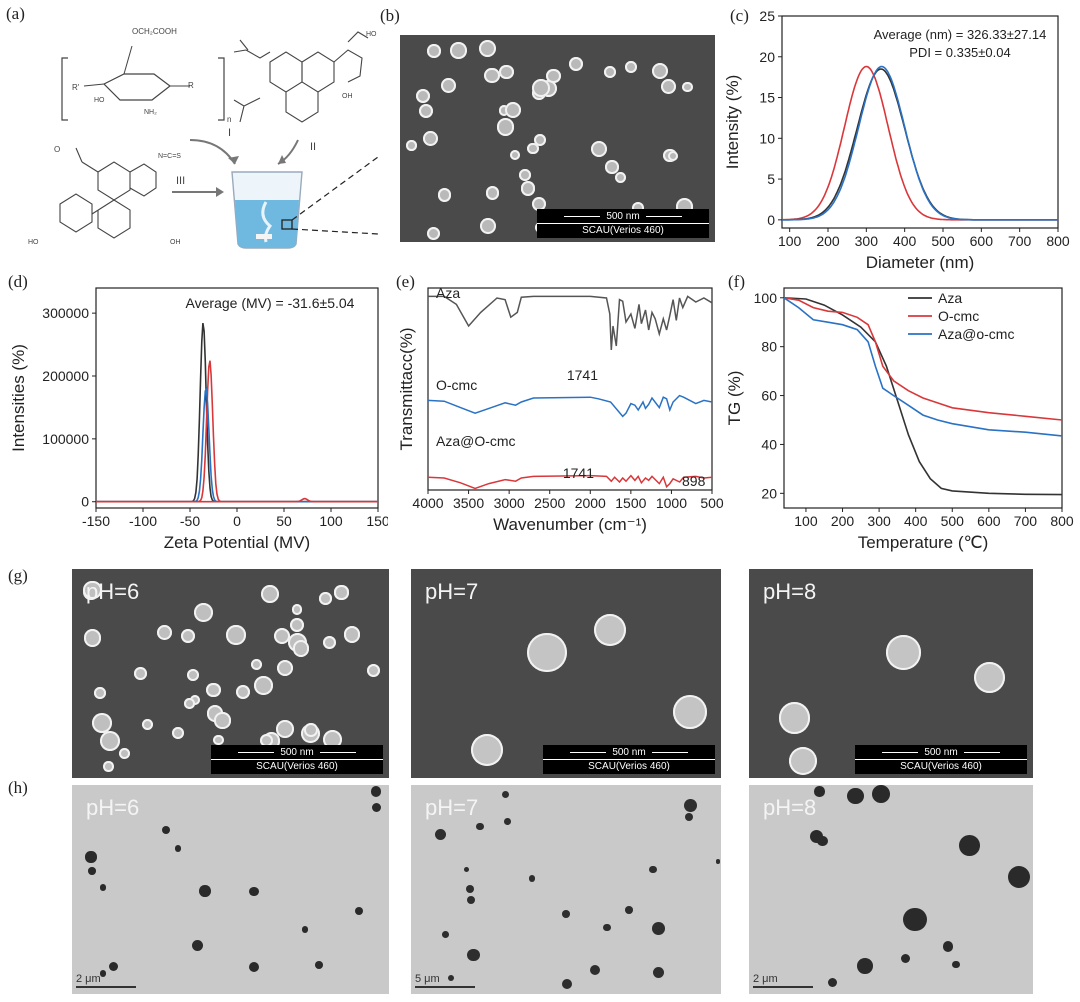 This screenshot has width=1080, height=1002. What do you see at coordinates (313, 147) in the screenshot?
I see `step-ii-label: II` at bounding box center [313, 147].